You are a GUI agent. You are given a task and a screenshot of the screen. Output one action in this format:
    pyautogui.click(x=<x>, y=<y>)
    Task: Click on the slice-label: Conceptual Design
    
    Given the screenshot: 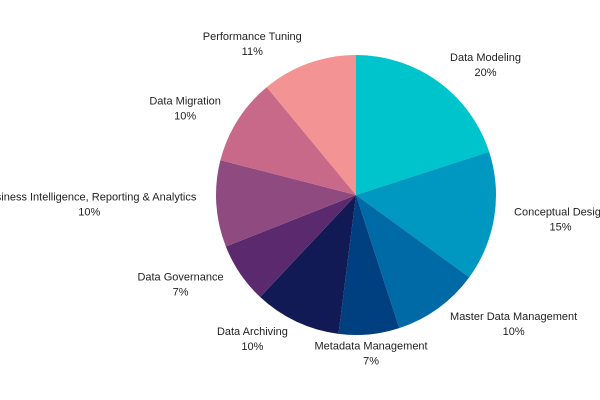 What is the action you would take?
    pyautogui.click(x=557, y=212)
    